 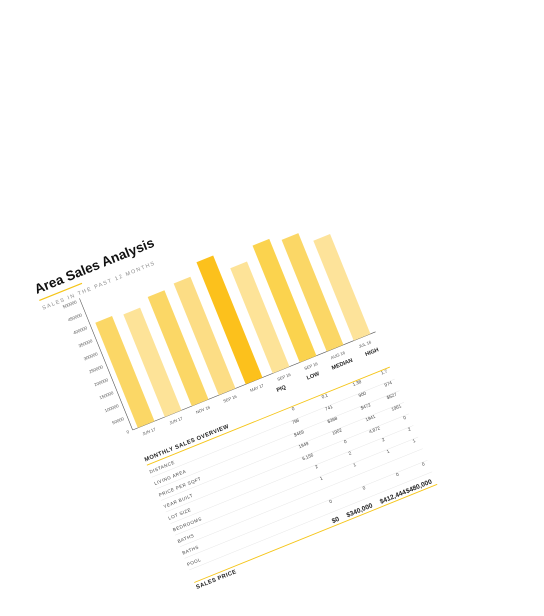 What do you see at coordinates (388, 384) in the screenshot?
I see `table-cell: 974` at bounding box center [388, 384].